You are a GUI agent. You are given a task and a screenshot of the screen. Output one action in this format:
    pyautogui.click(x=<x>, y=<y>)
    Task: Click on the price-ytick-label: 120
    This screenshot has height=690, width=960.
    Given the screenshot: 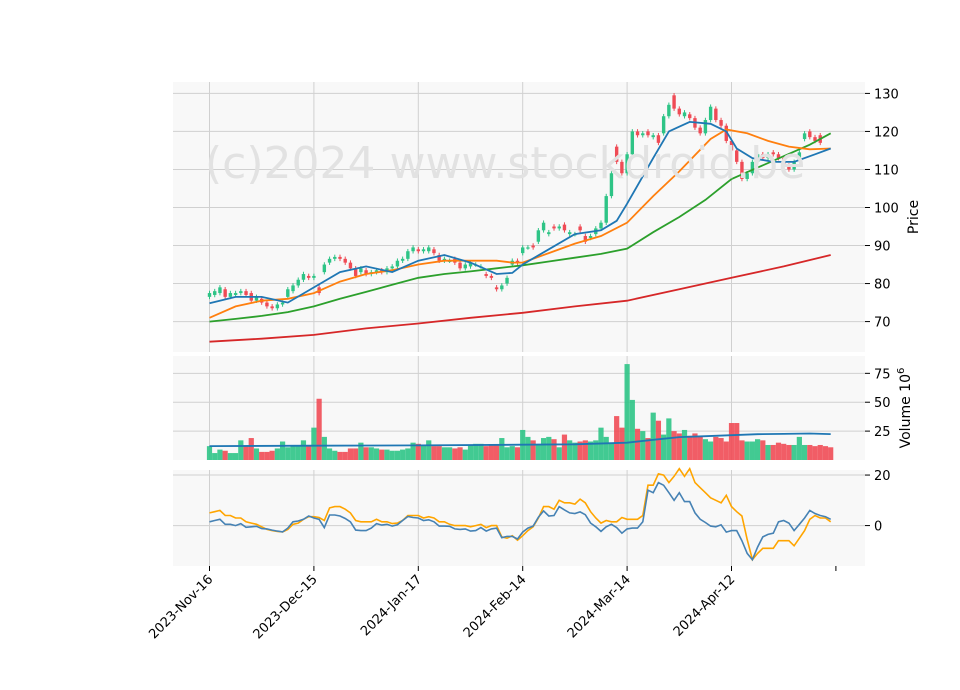 What is the action you would take?
    pyautogui.click(x=886, y=132)
    